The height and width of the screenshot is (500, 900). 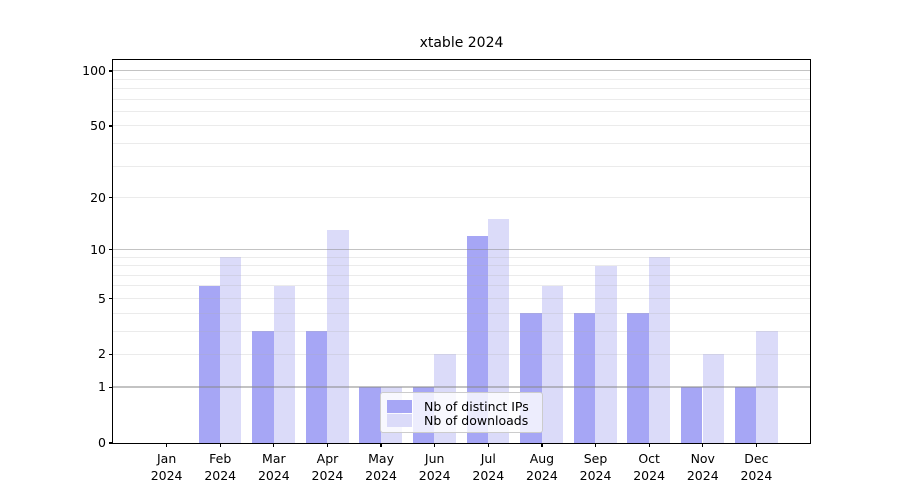 I want to click on legend-item-distinct-ips: Nb of distinct IPs, so click(x=460, y=406).